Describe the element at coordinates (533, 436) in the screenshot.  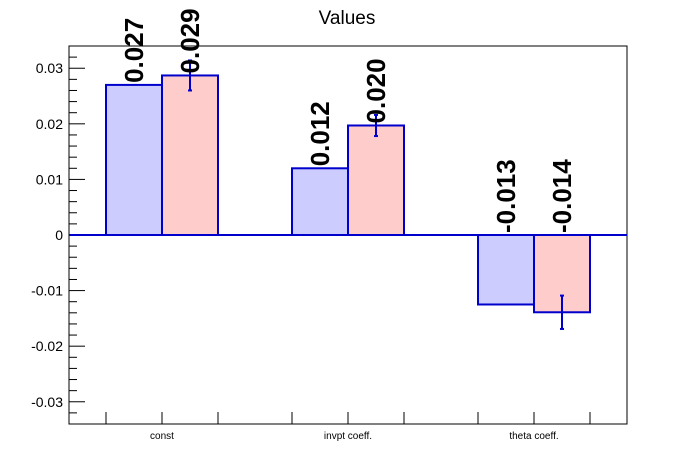
I see `x-category-label: theta coeff.` at that location.